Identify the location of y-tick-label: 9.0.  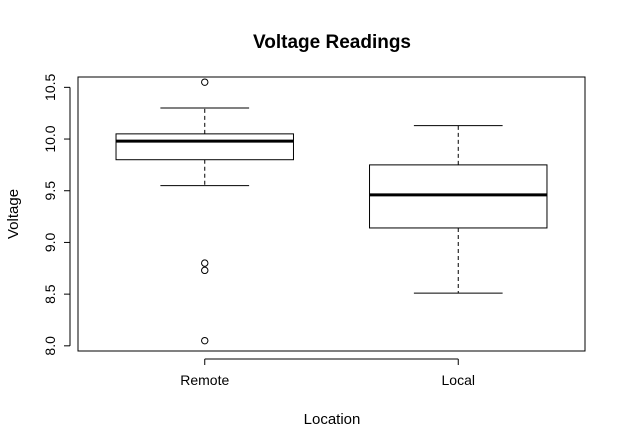
(50, 242).